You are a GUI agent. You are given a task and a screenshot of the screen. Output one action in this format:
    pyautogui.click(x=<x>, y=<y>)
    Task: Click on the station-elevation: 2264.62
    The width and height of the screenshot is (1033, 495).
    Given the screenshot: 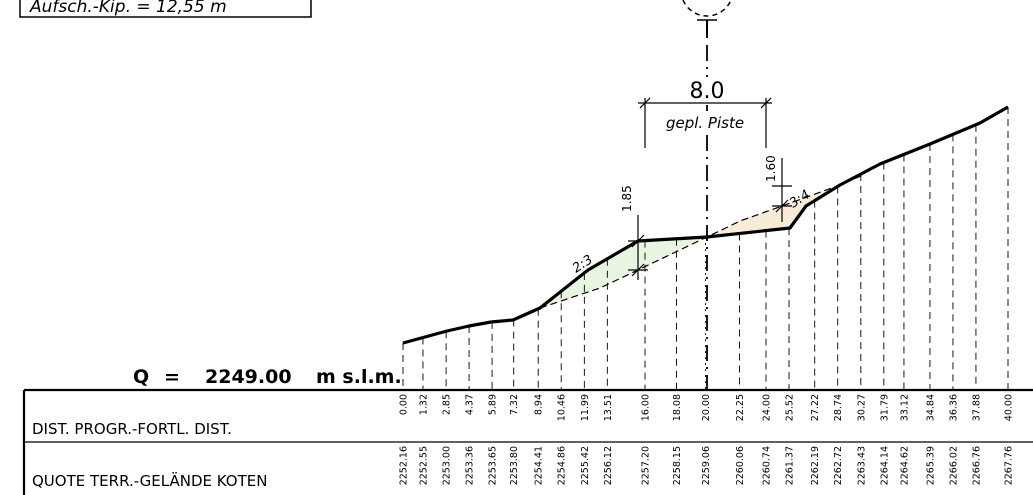 What is the action you would take?
    pyautogui.click(x=904, y=465)
    